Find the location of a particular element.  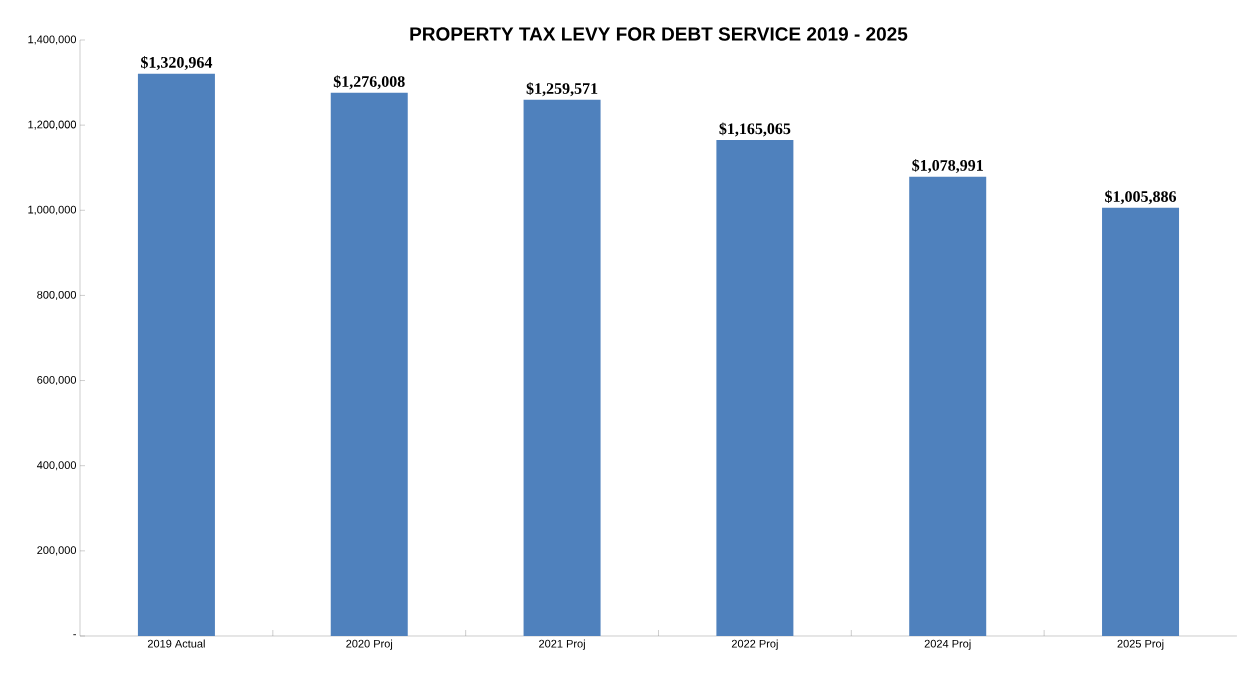

data-label: $1,078,991 is located at coordinates (947, 166).